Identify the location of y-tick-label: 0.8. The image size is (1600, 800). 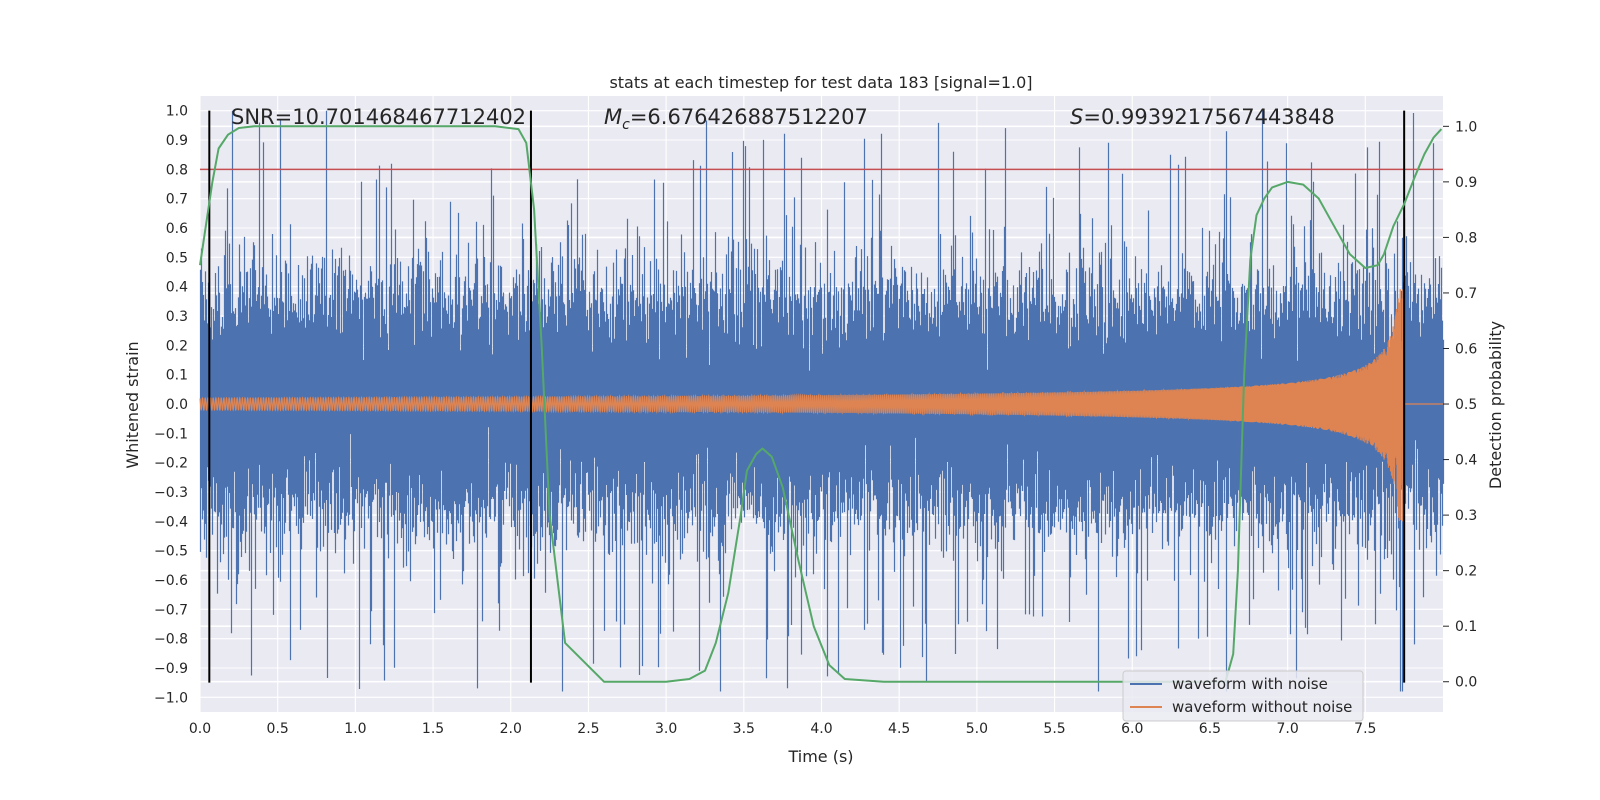
(177, 170).